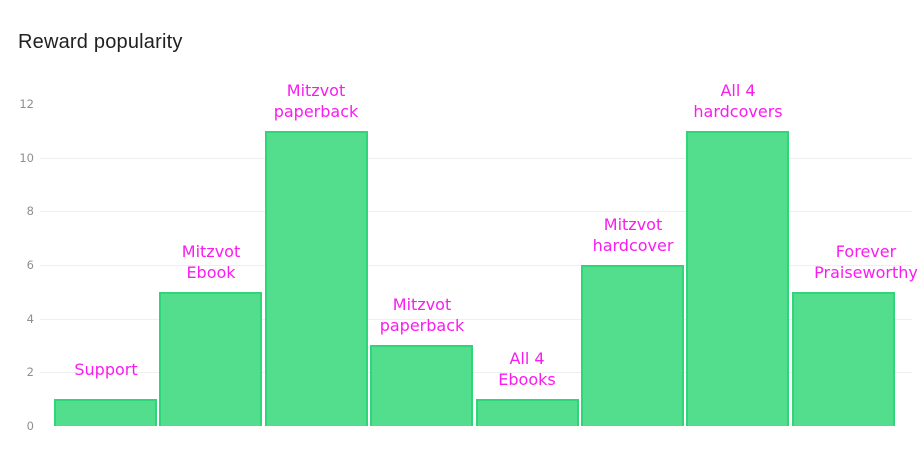  I want to click on bar-label-line: hardcover, so click(633, 245).